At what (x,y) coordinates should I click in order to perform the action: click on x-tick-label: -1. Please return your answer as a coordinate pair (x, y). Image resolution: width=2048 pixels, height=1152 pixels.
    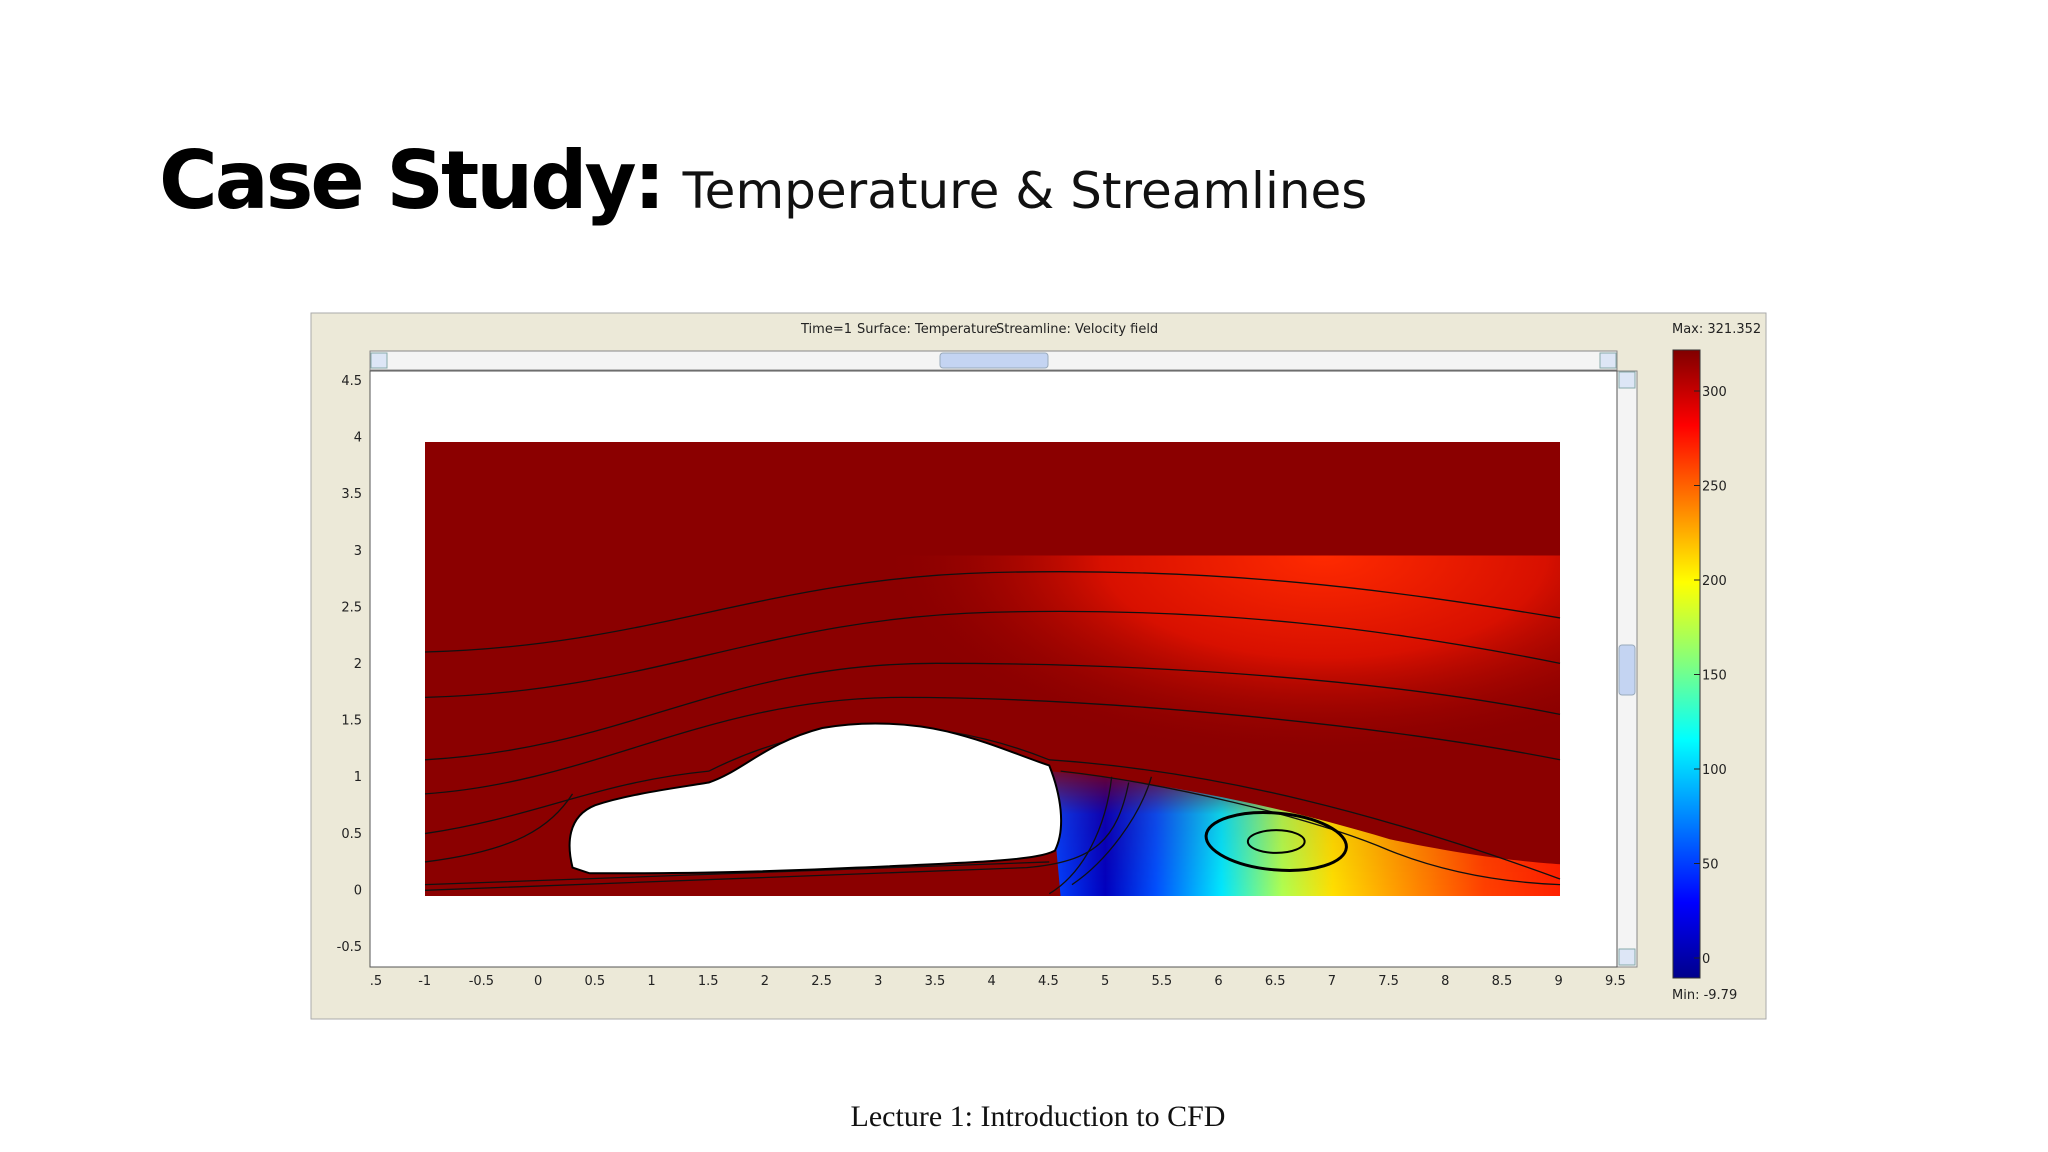
    Looking at the image, I should click on (424, 981).